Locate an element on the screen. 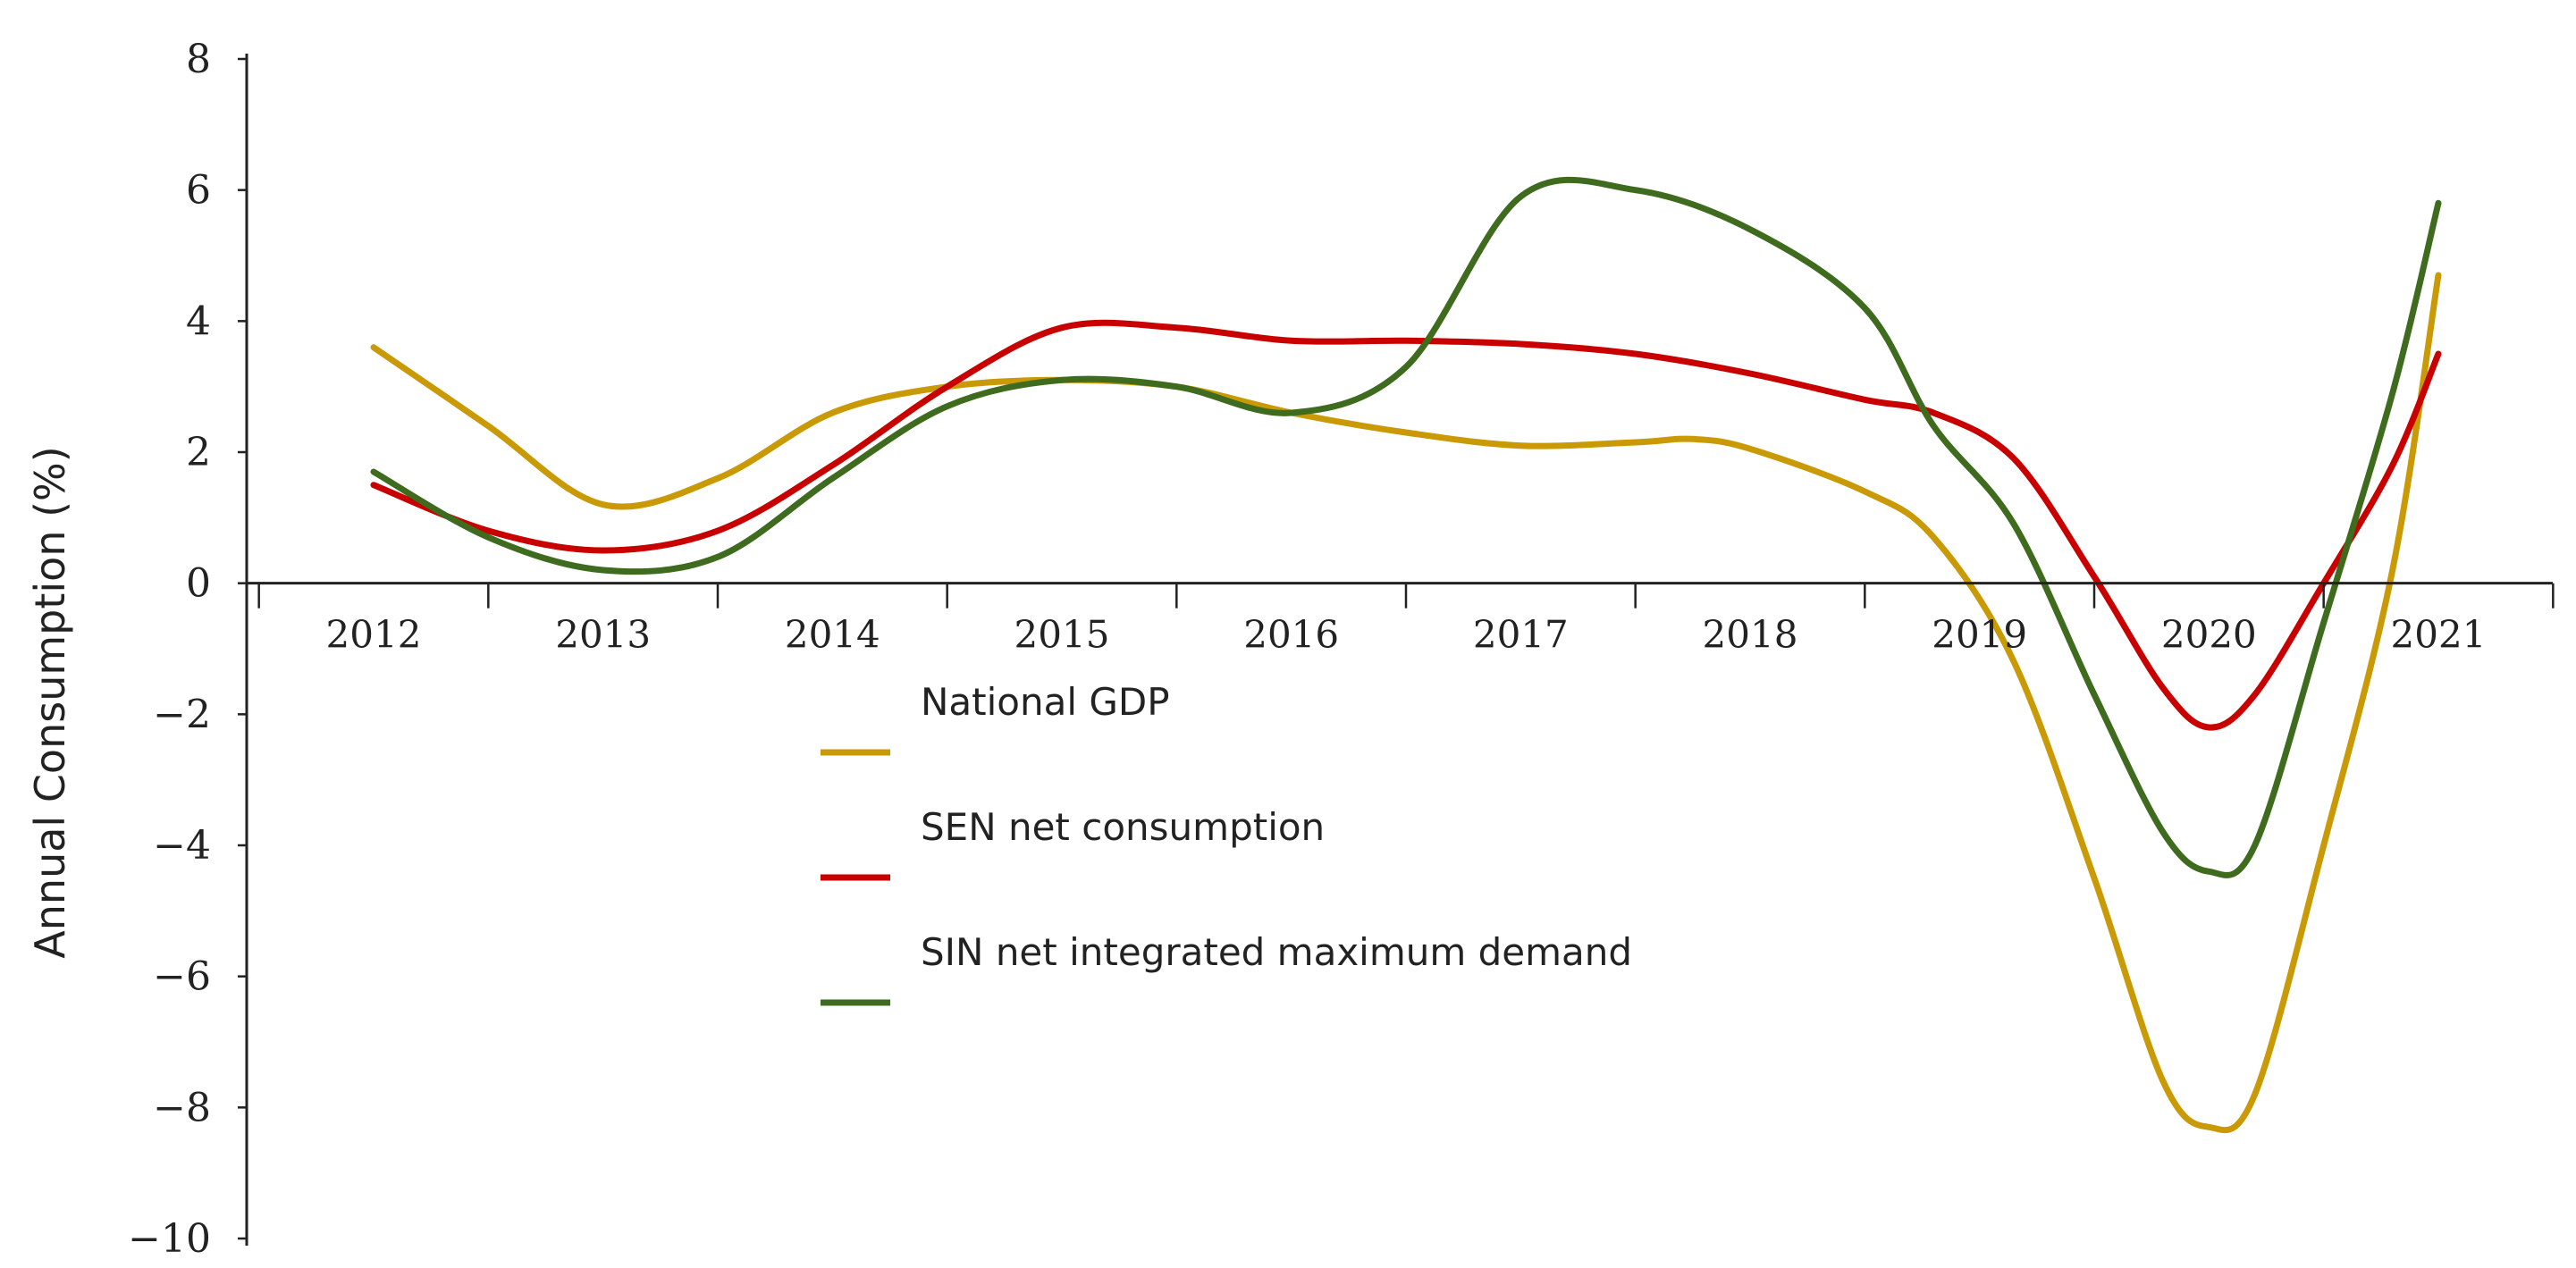  legend-label-sin-net-integrated-maximum-demand: SIN net integrated maximum demand is located at coordinates (1277, 952).